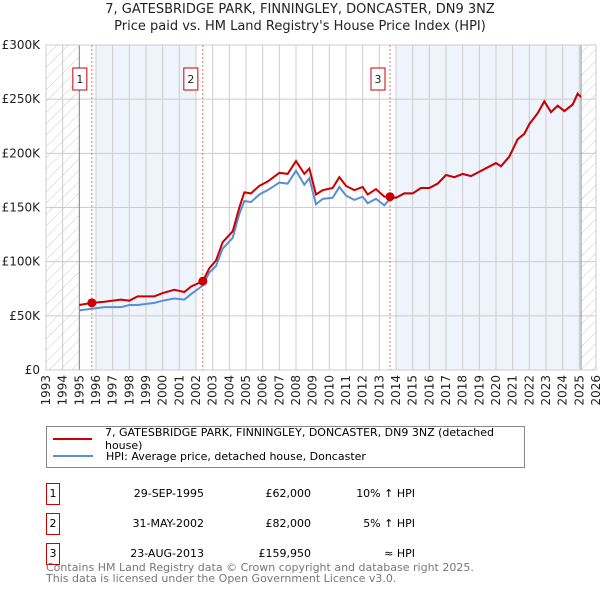 The height and width of the screenshot is (590, 600). What do you see at coordinates (288, 493) in the screenshot?
I see `sale-price: £62,000` at bounding box center [288, 493].